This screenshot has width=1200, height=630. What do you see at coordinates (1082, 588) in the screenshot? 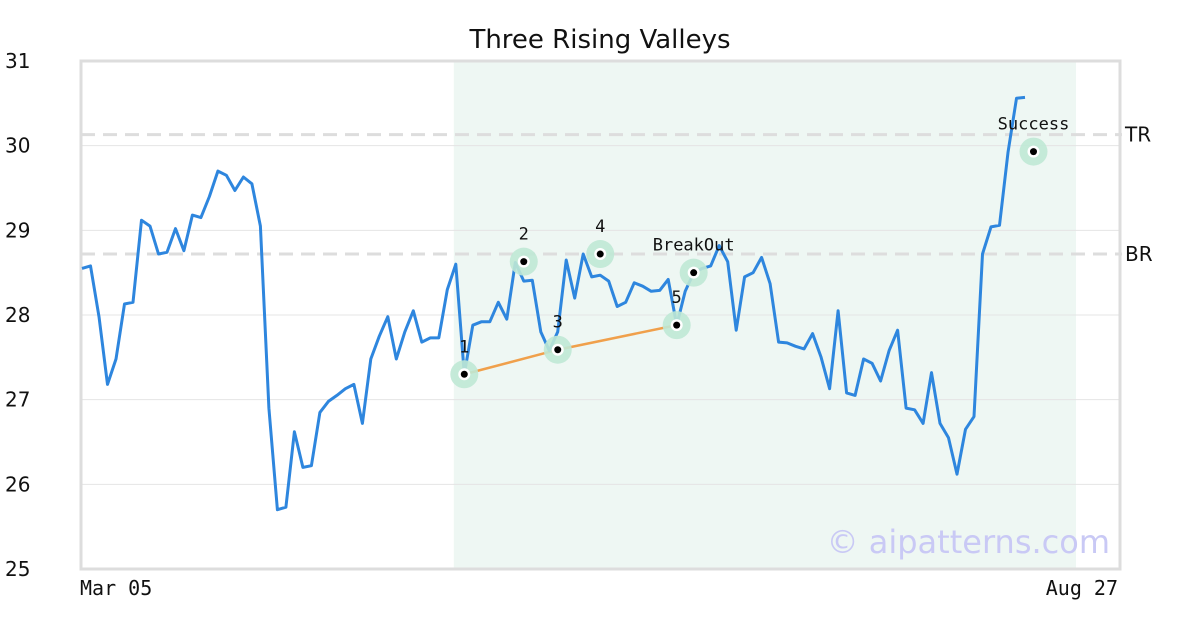
I see `x-tick-label: Aug 27` at bounding box center [1082, 588].